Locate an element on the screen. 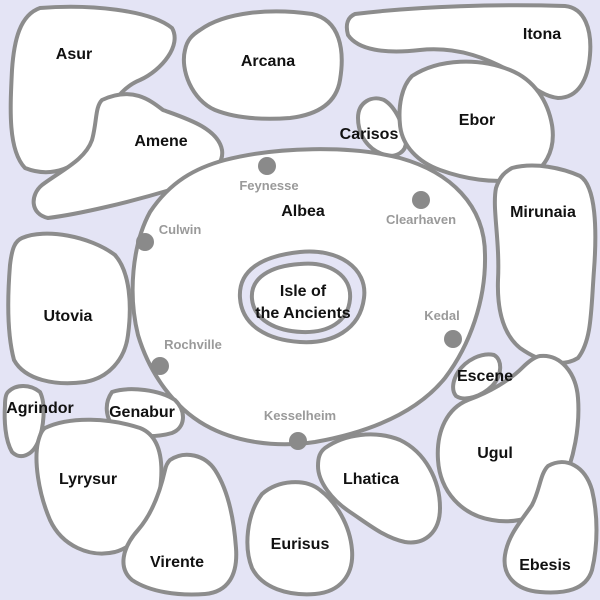 The width and height of the screenshot is (600, 600). island-utovia is located at coordinates (69, 308).